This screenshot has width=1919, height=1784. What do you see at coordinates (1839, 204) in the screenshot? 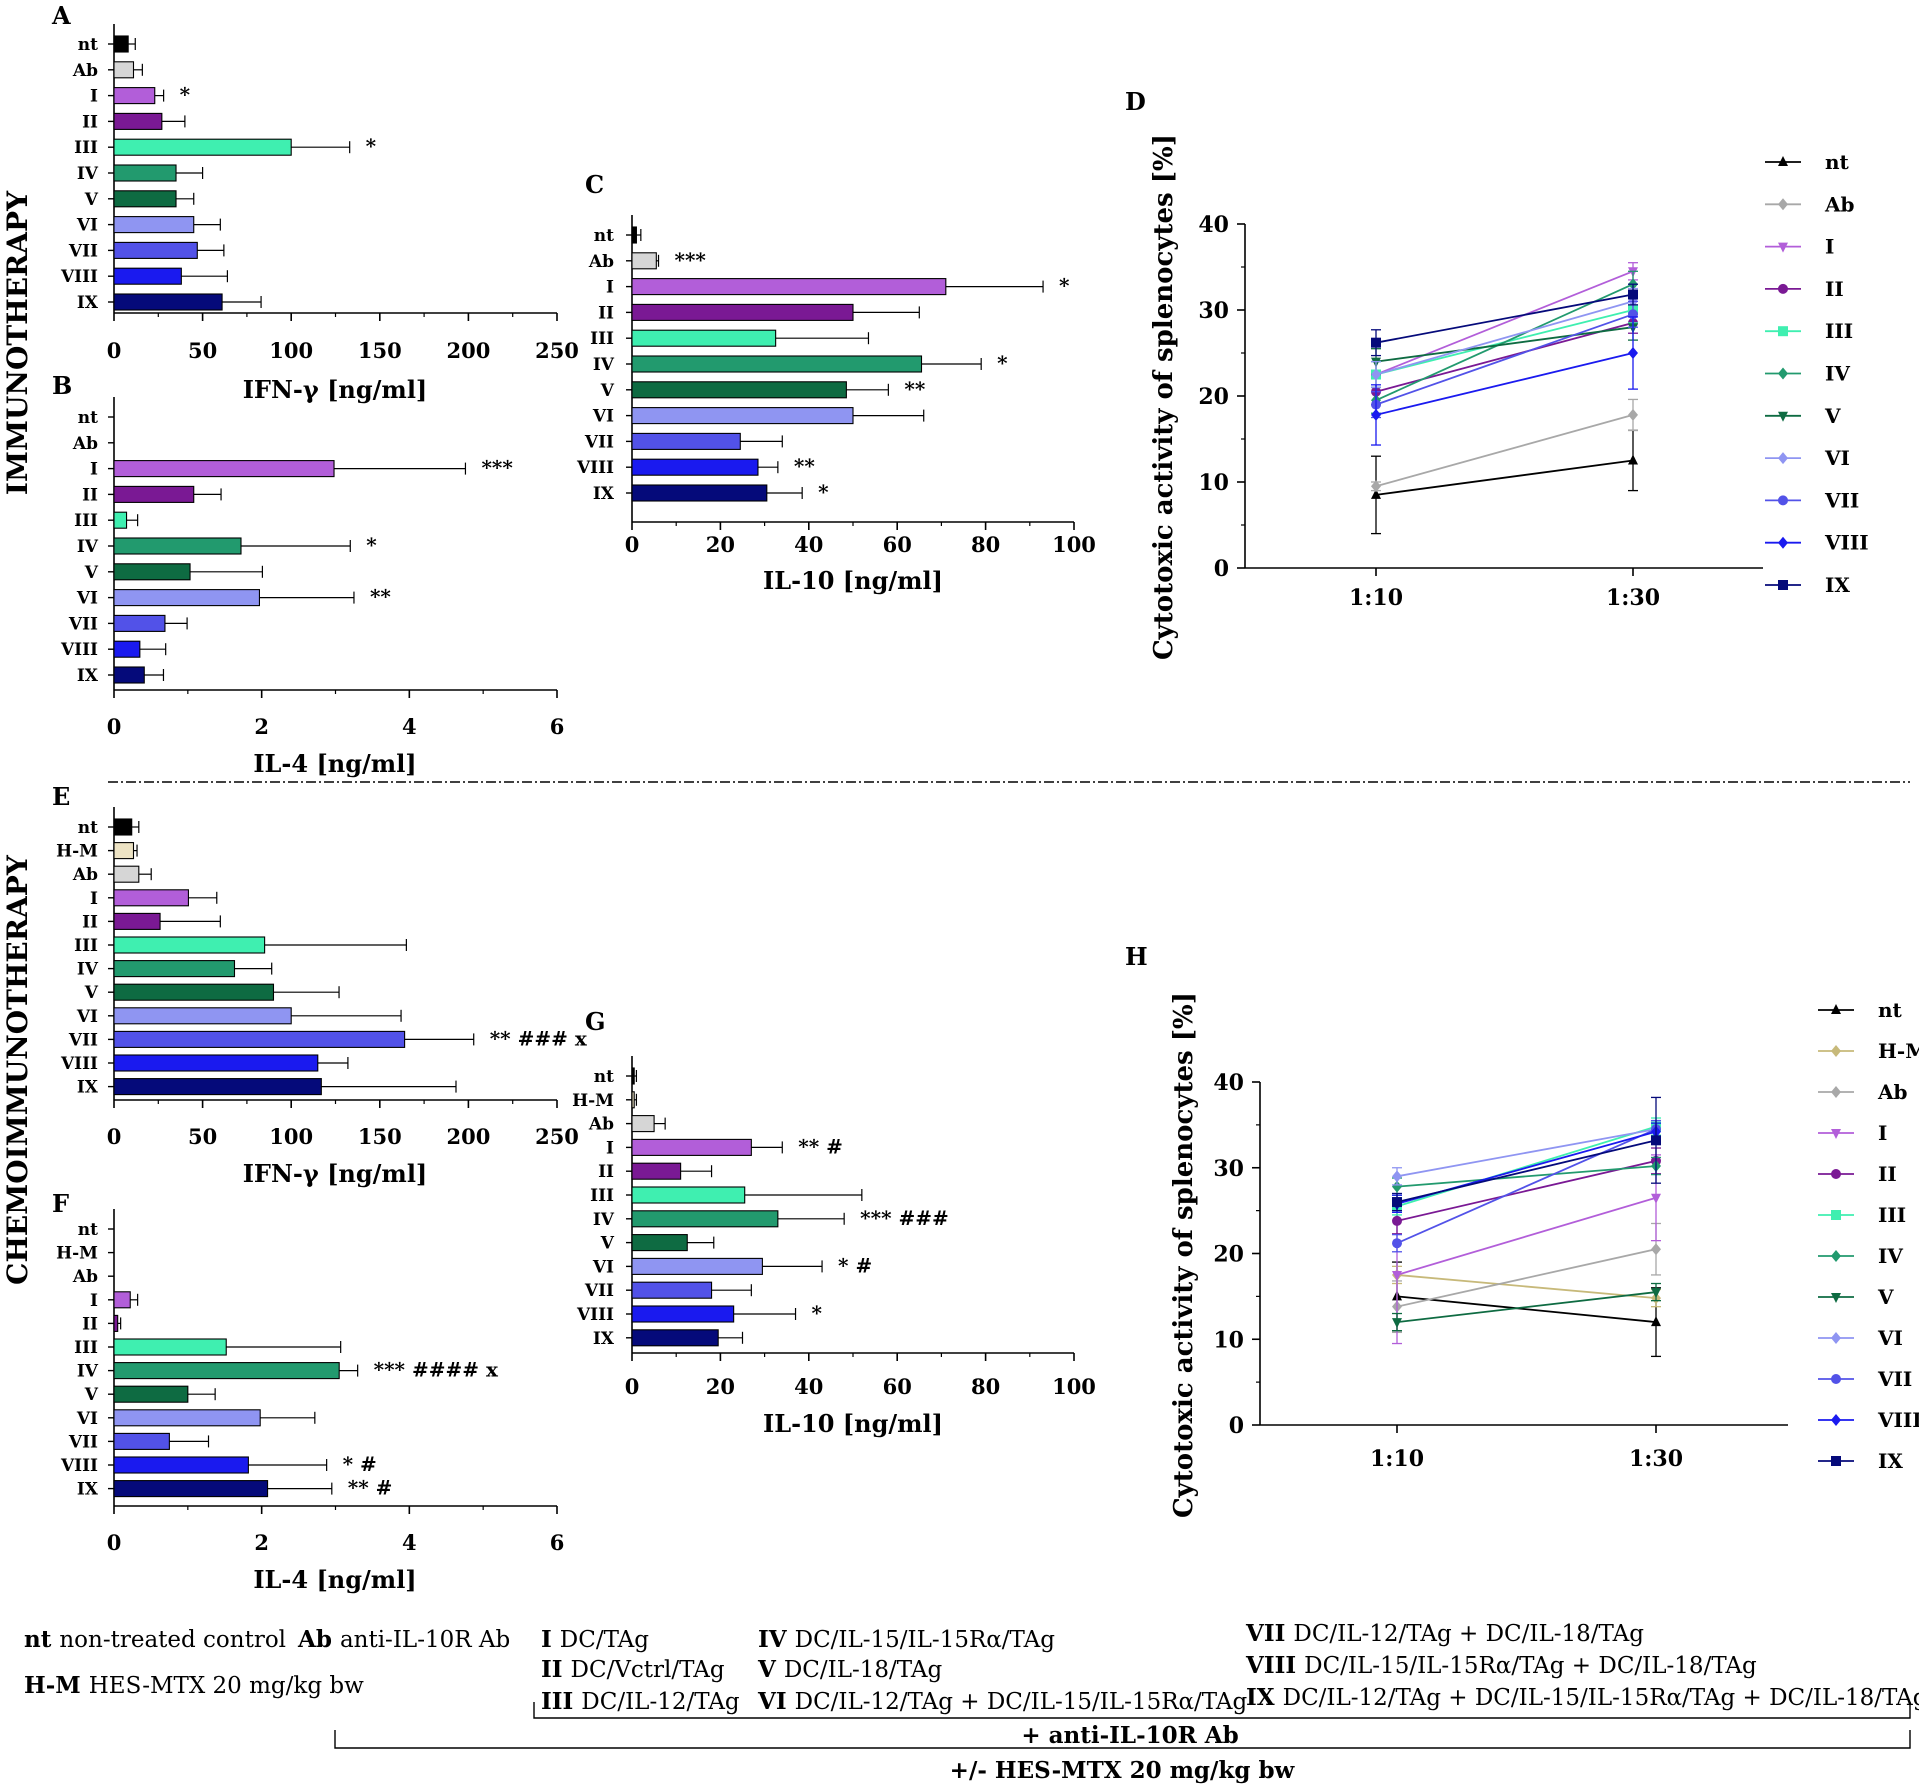
I see `legend-label-D: Ab` at bounding box center [1839, 204].